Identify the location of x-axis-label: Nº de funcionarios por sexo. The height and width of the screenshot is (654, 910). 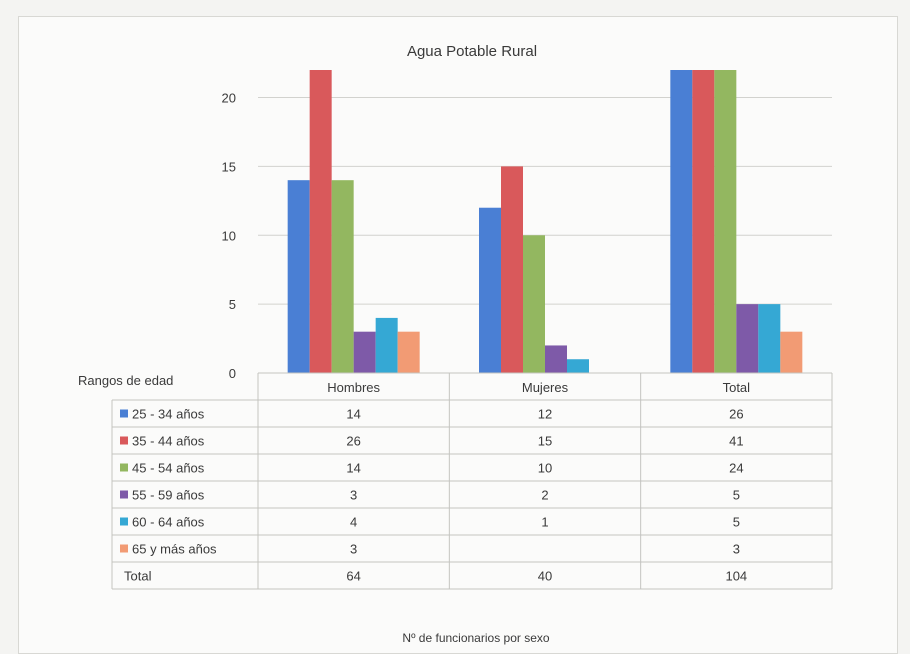
(475, 638).